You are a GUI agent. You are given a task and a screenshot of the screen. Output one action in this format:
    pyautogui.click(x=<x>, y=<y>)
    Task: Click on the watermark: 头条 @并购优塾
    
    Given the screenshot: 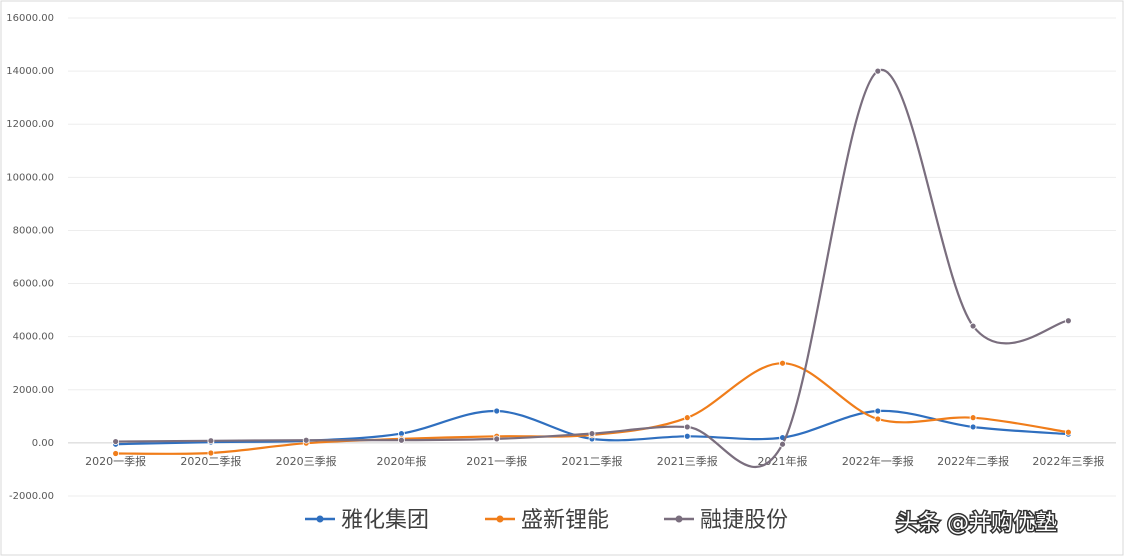 What is the action you would take?
    pyautogui.click(x=976, y=523)
    